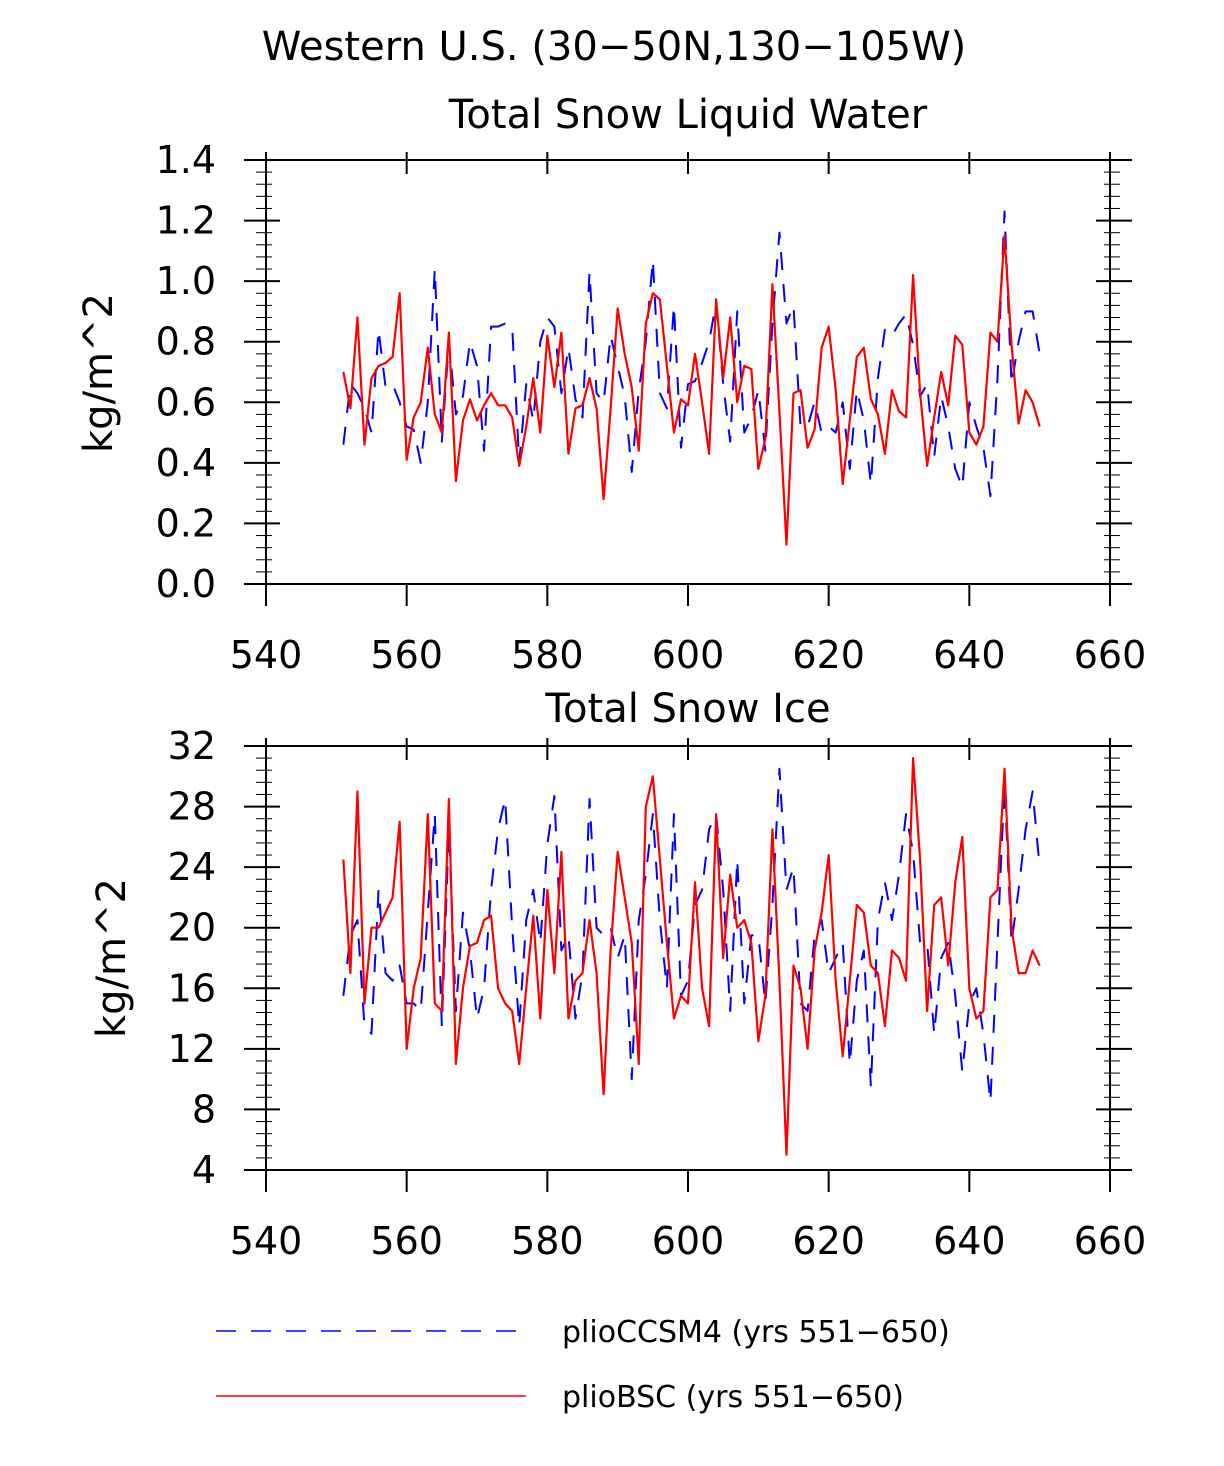 This screenshot has width=1224, height=1466. I want to click on x-tick-label: 580, so click(547, 655).